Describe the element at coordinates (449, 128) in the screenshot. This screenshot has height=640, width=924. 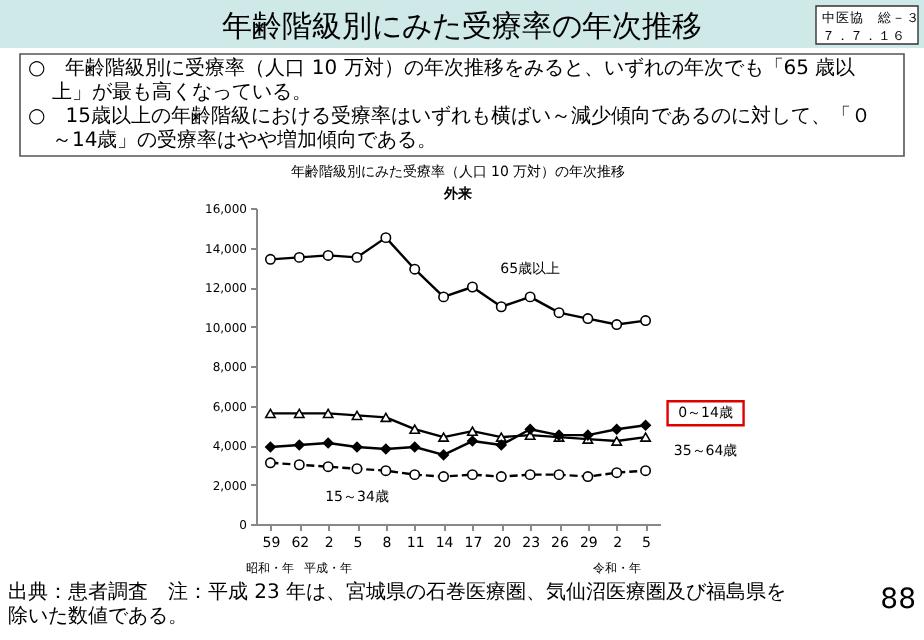
I see `text: ○ 15歳以上の年齢階級における受療率はいずれも横ばい～減少傾向であるのに対して、「０～14歳」の受療率はやや増加傾向である。` at that location.